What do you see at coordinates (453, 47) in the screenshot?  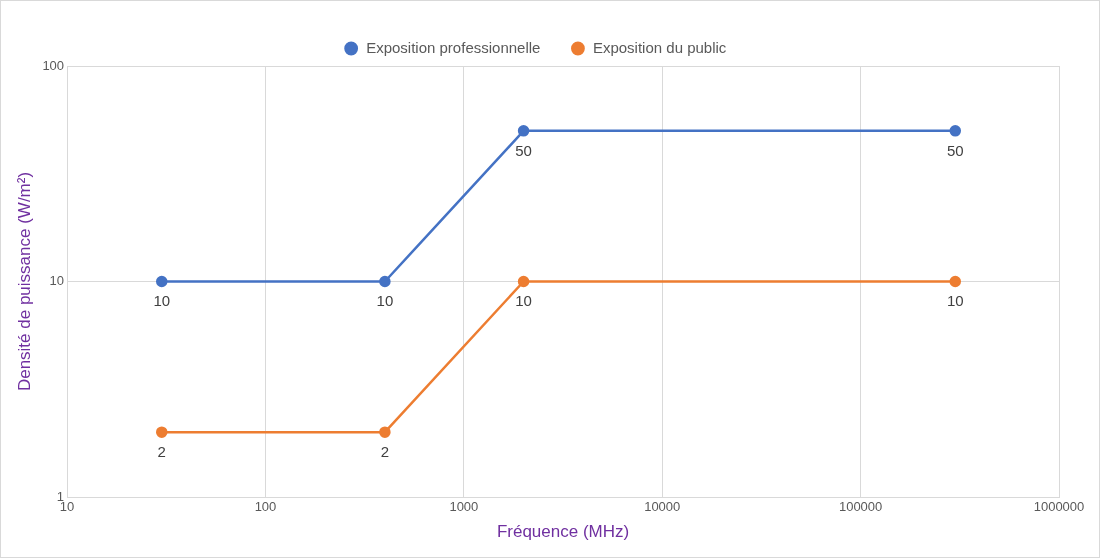 I see `legend-label: Exposition professionnelle` at bounding box center [453, 47].